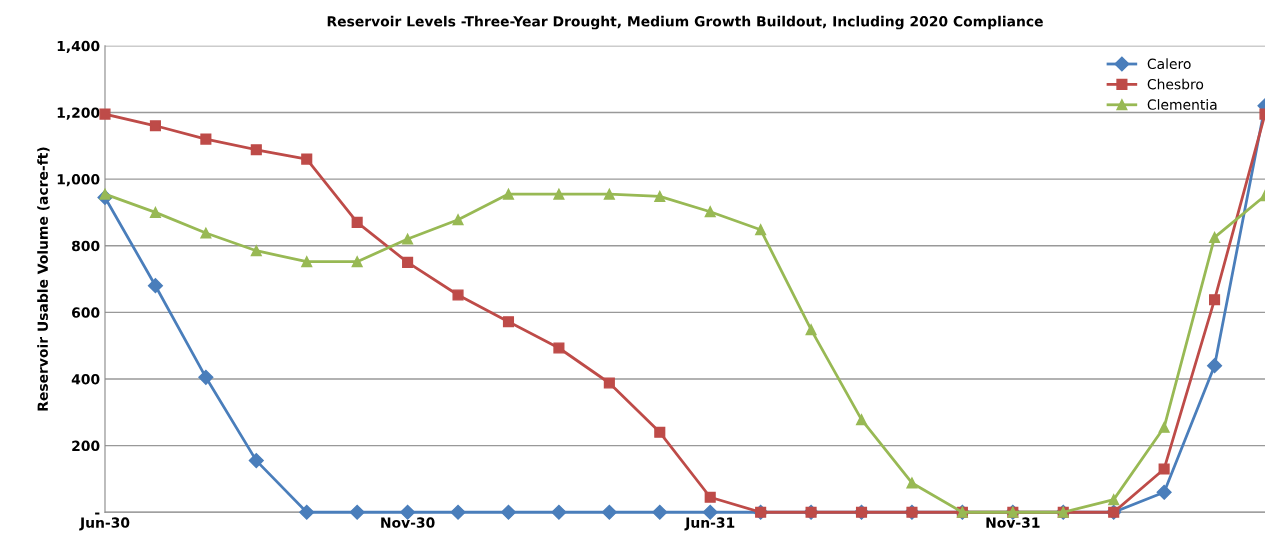 The height and width of the screenshot is (552, 1265). I want to click on y-tick-label: 200, so click(86, 446).